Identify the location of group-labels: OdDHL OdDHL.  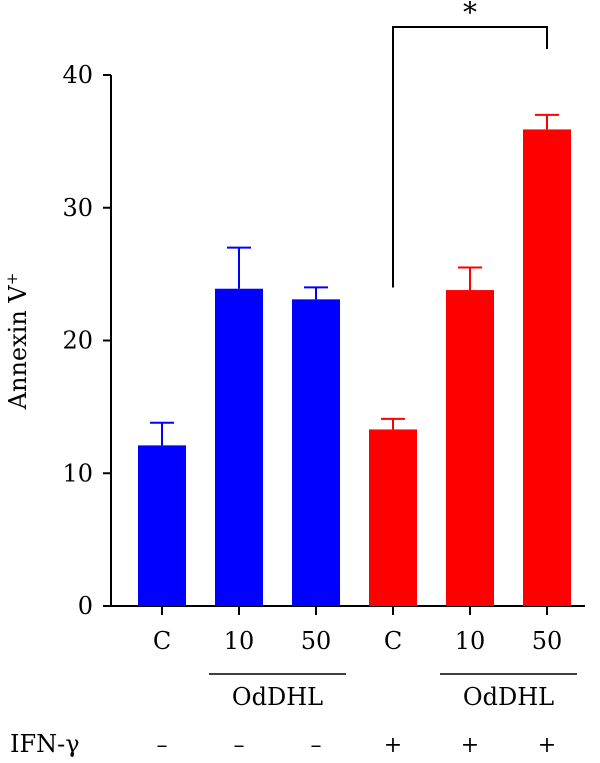
(393, 692).